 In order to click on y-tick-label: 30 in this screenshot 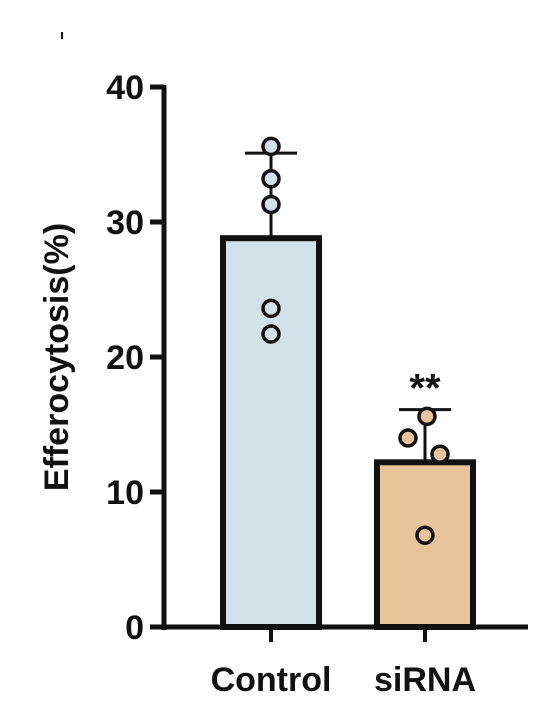, I will do `click(125, 223)`.